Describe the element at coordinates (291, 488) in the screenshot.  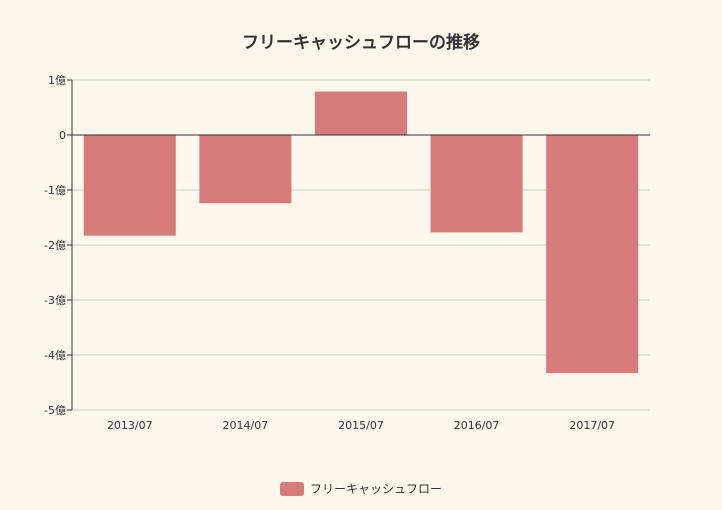
I see `legend-swatch` at that location.